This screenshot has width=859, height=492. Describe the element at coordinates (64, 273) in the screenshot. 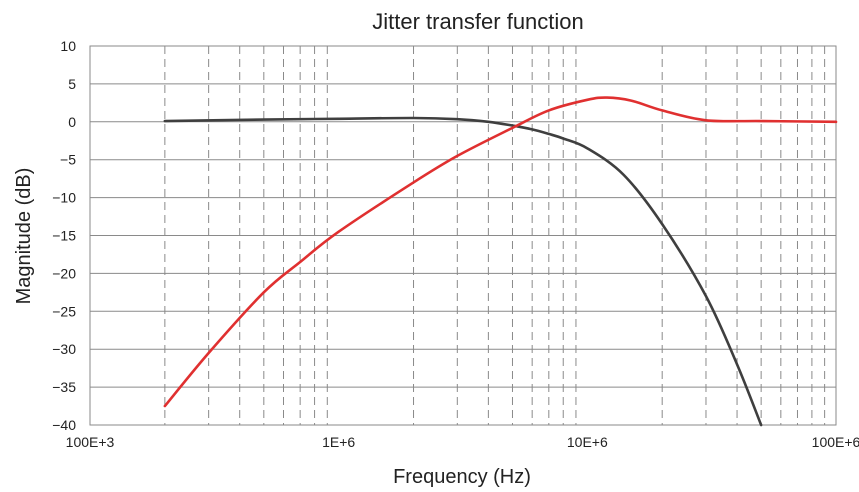

I see `y-tick-label: −20` at that location.